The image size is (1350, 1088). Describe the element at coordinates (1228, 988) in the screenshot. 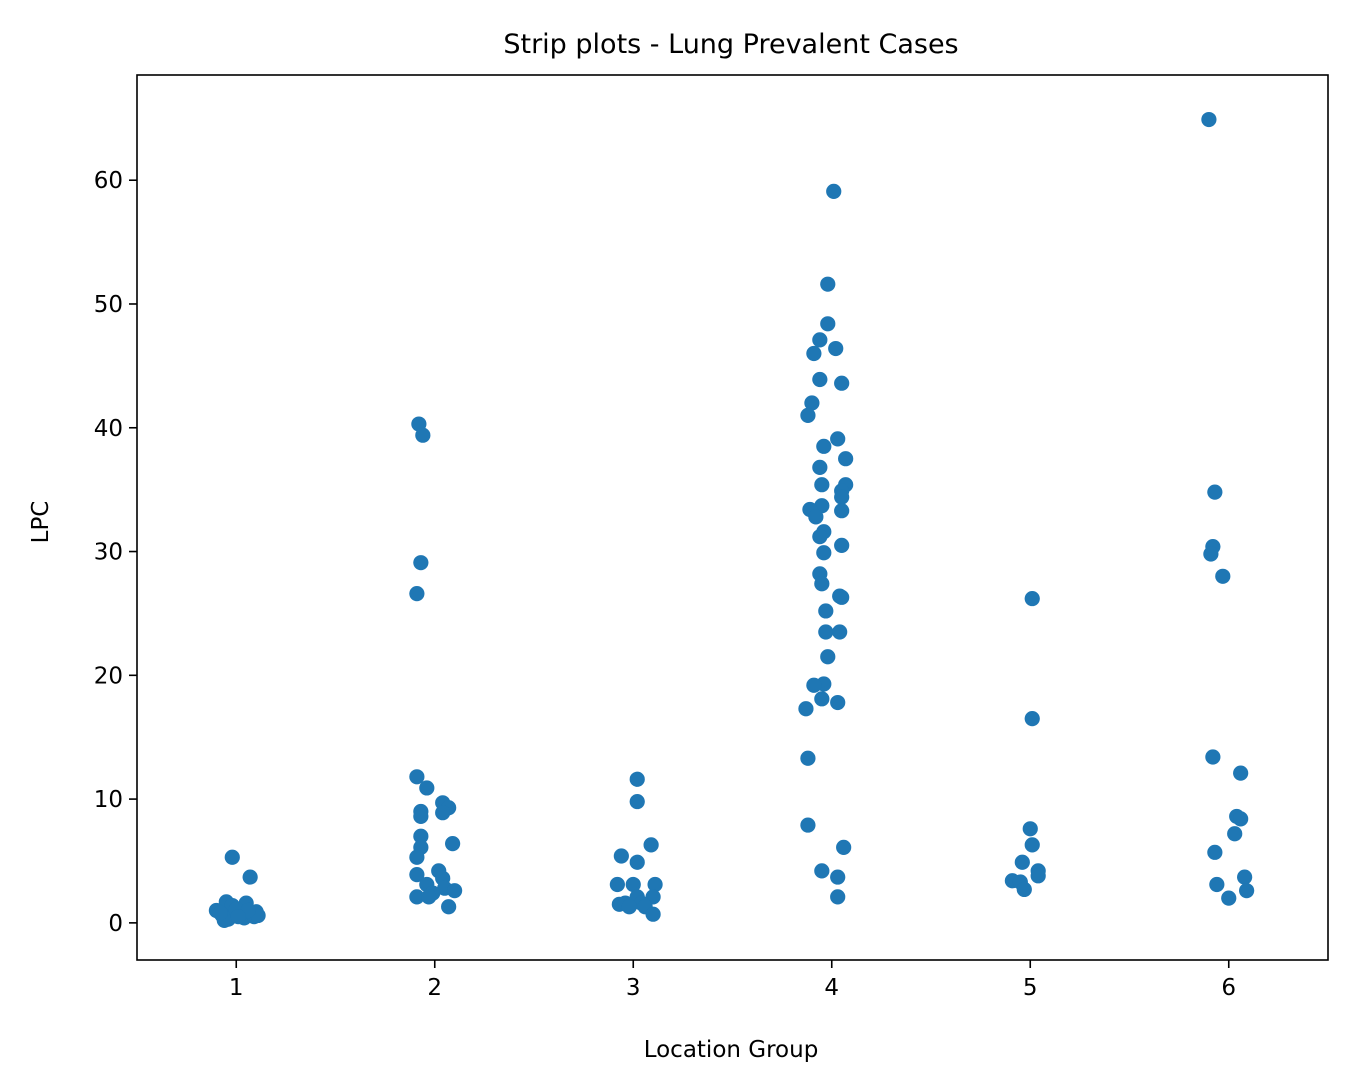

I see `x-tick-label: 6` at that location.